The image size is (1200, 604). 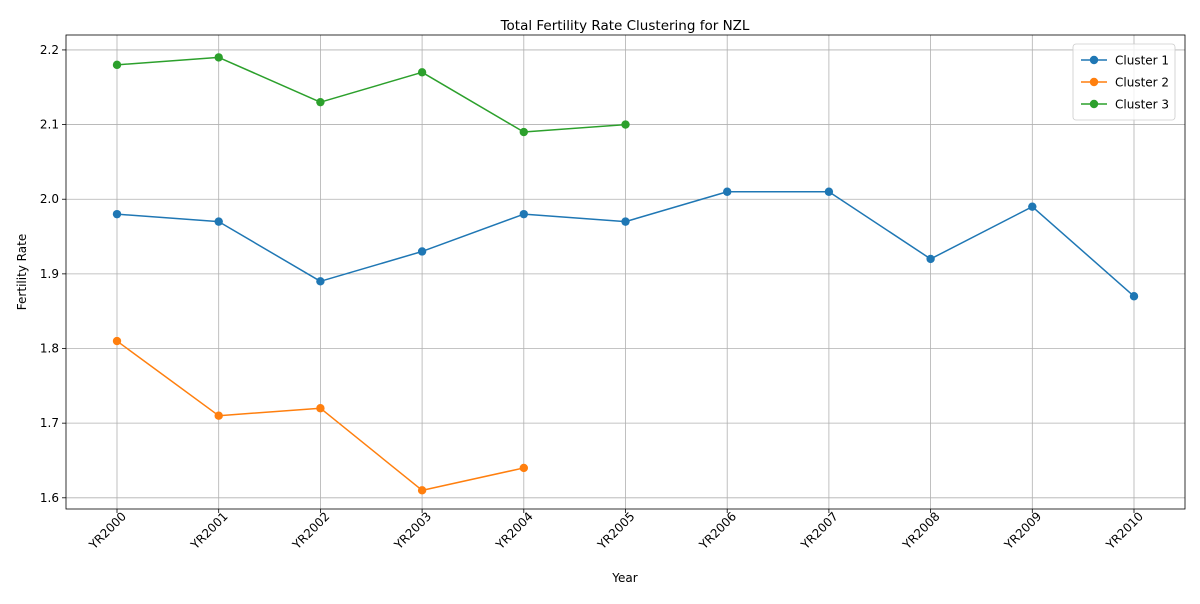 What do you see at coordinates (920, 530) in the screenshot?
I see `x-tick-label: YR2008` at bounding box center [920, 530].